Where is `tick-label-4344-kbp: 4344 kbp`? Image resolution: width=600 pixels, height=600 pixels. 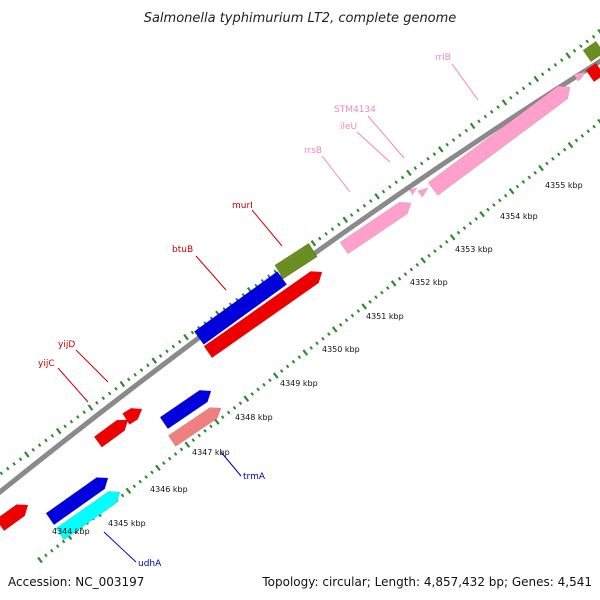
tick-label-4344-kbp: 4344 kbp is located at coordinates (71, 531).